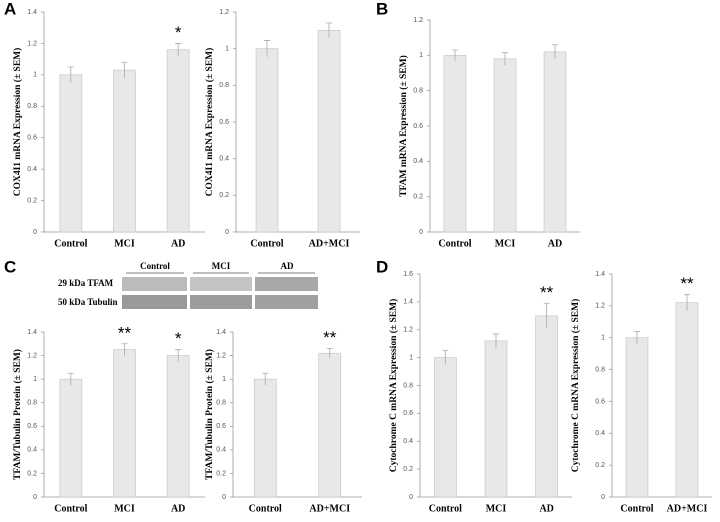 This screenshot has height=522, width=720. I want to click on y-axis-label: TFAM mRNA Expression (± SEM), so click(403, 126).